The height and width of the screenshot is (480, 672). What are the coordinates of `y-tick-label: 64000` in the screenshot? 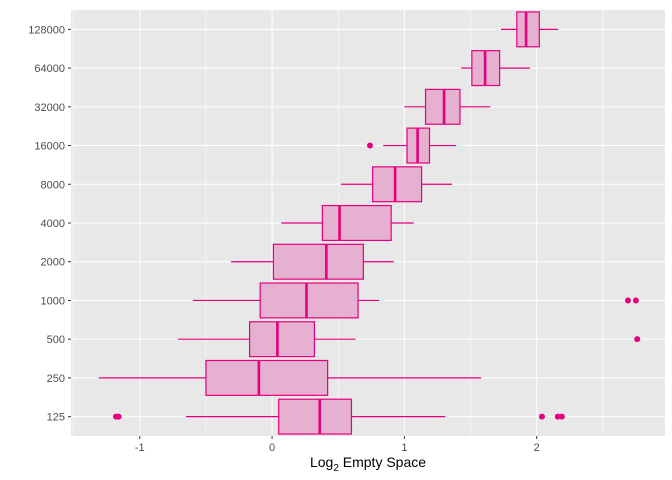 It's located at (49, 69).